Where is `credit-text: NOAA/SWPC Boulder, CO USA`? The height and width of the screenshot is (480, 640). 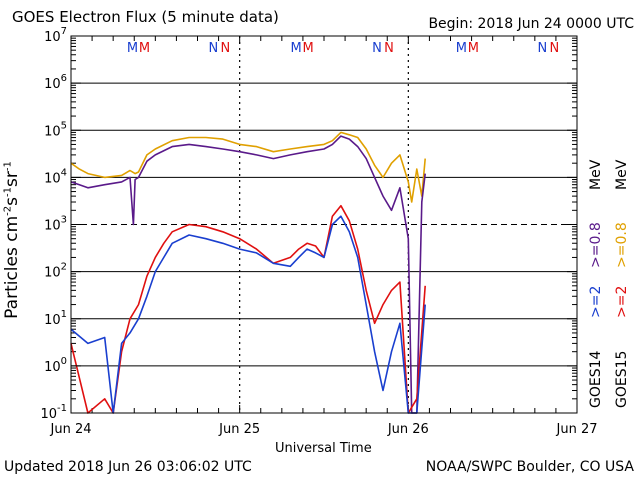
credit-text: NOAA/SWPC Boulder, CO USA is located at coordinates (529, 467).